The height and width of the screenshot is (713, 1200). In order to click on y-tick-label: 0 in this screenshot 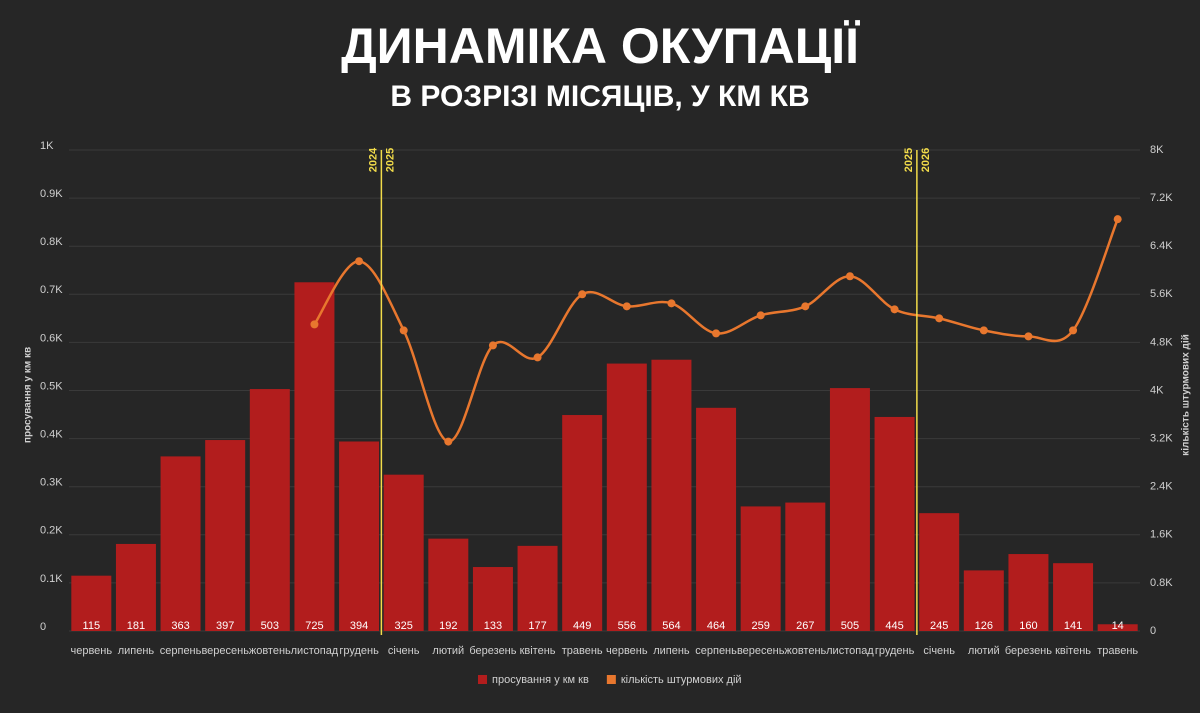, I will do `click(43, 627)`.